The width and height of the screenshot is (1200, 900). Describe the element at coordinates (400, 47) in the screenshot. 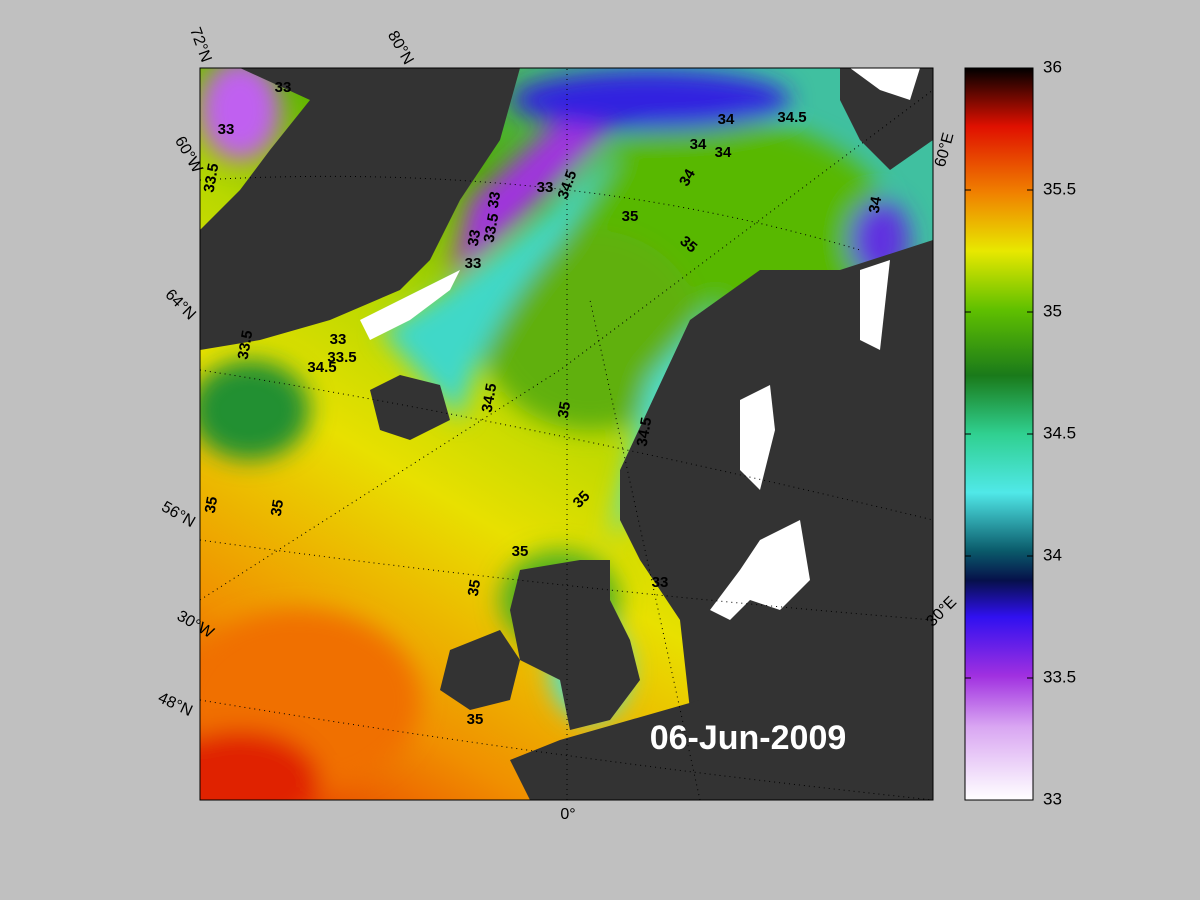

I see `graticule-label: 80°N` at that location.